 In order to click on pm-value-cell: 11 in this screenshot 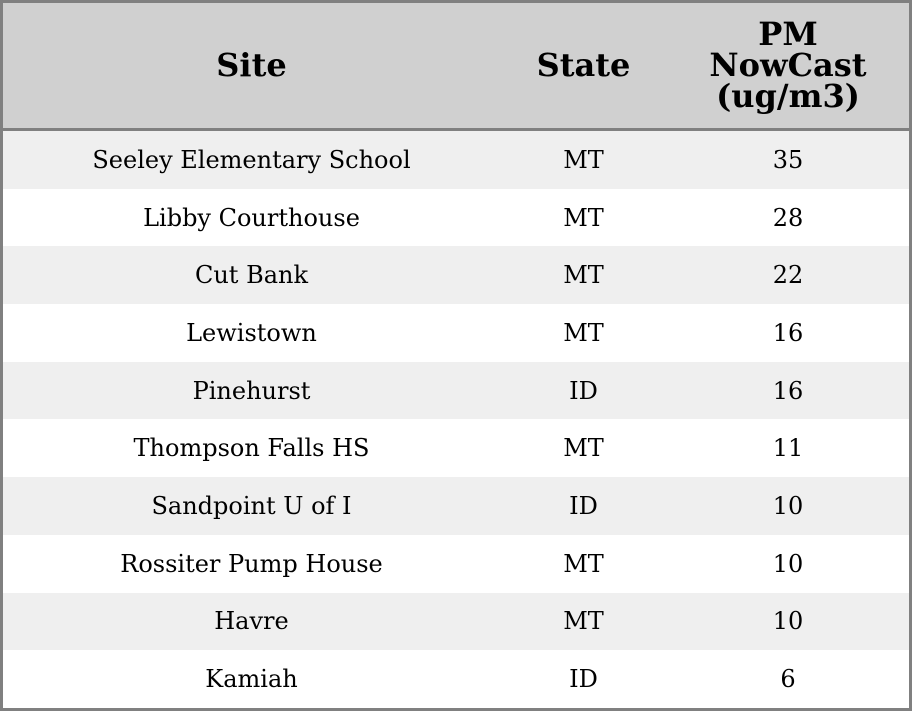, I will do `click(789, 448)`.